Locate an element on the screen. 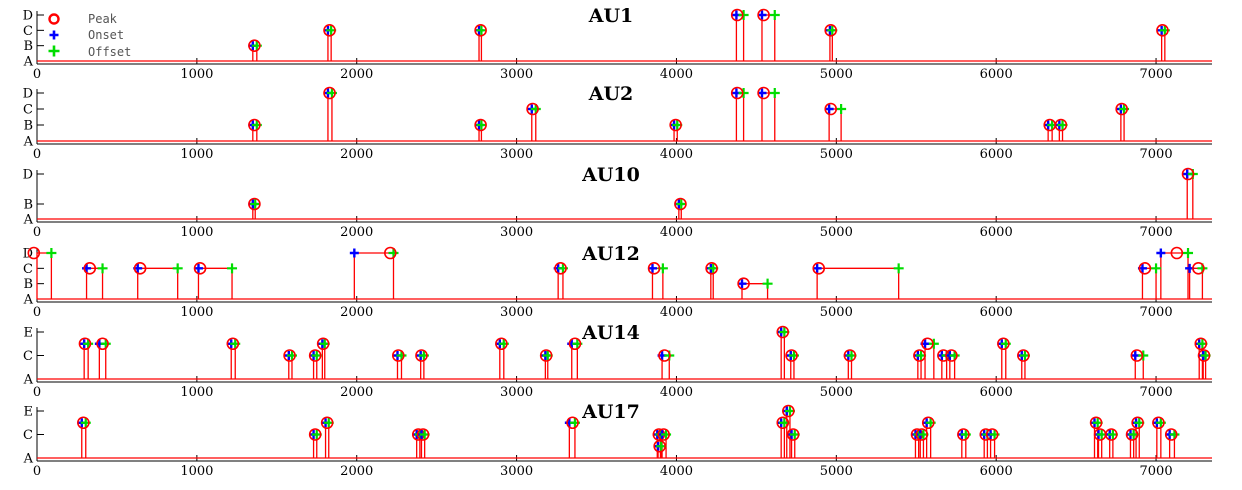 The width and height of the screenshot is (1242, 490). legend-peak-icon is located at coordinates (54, 19).